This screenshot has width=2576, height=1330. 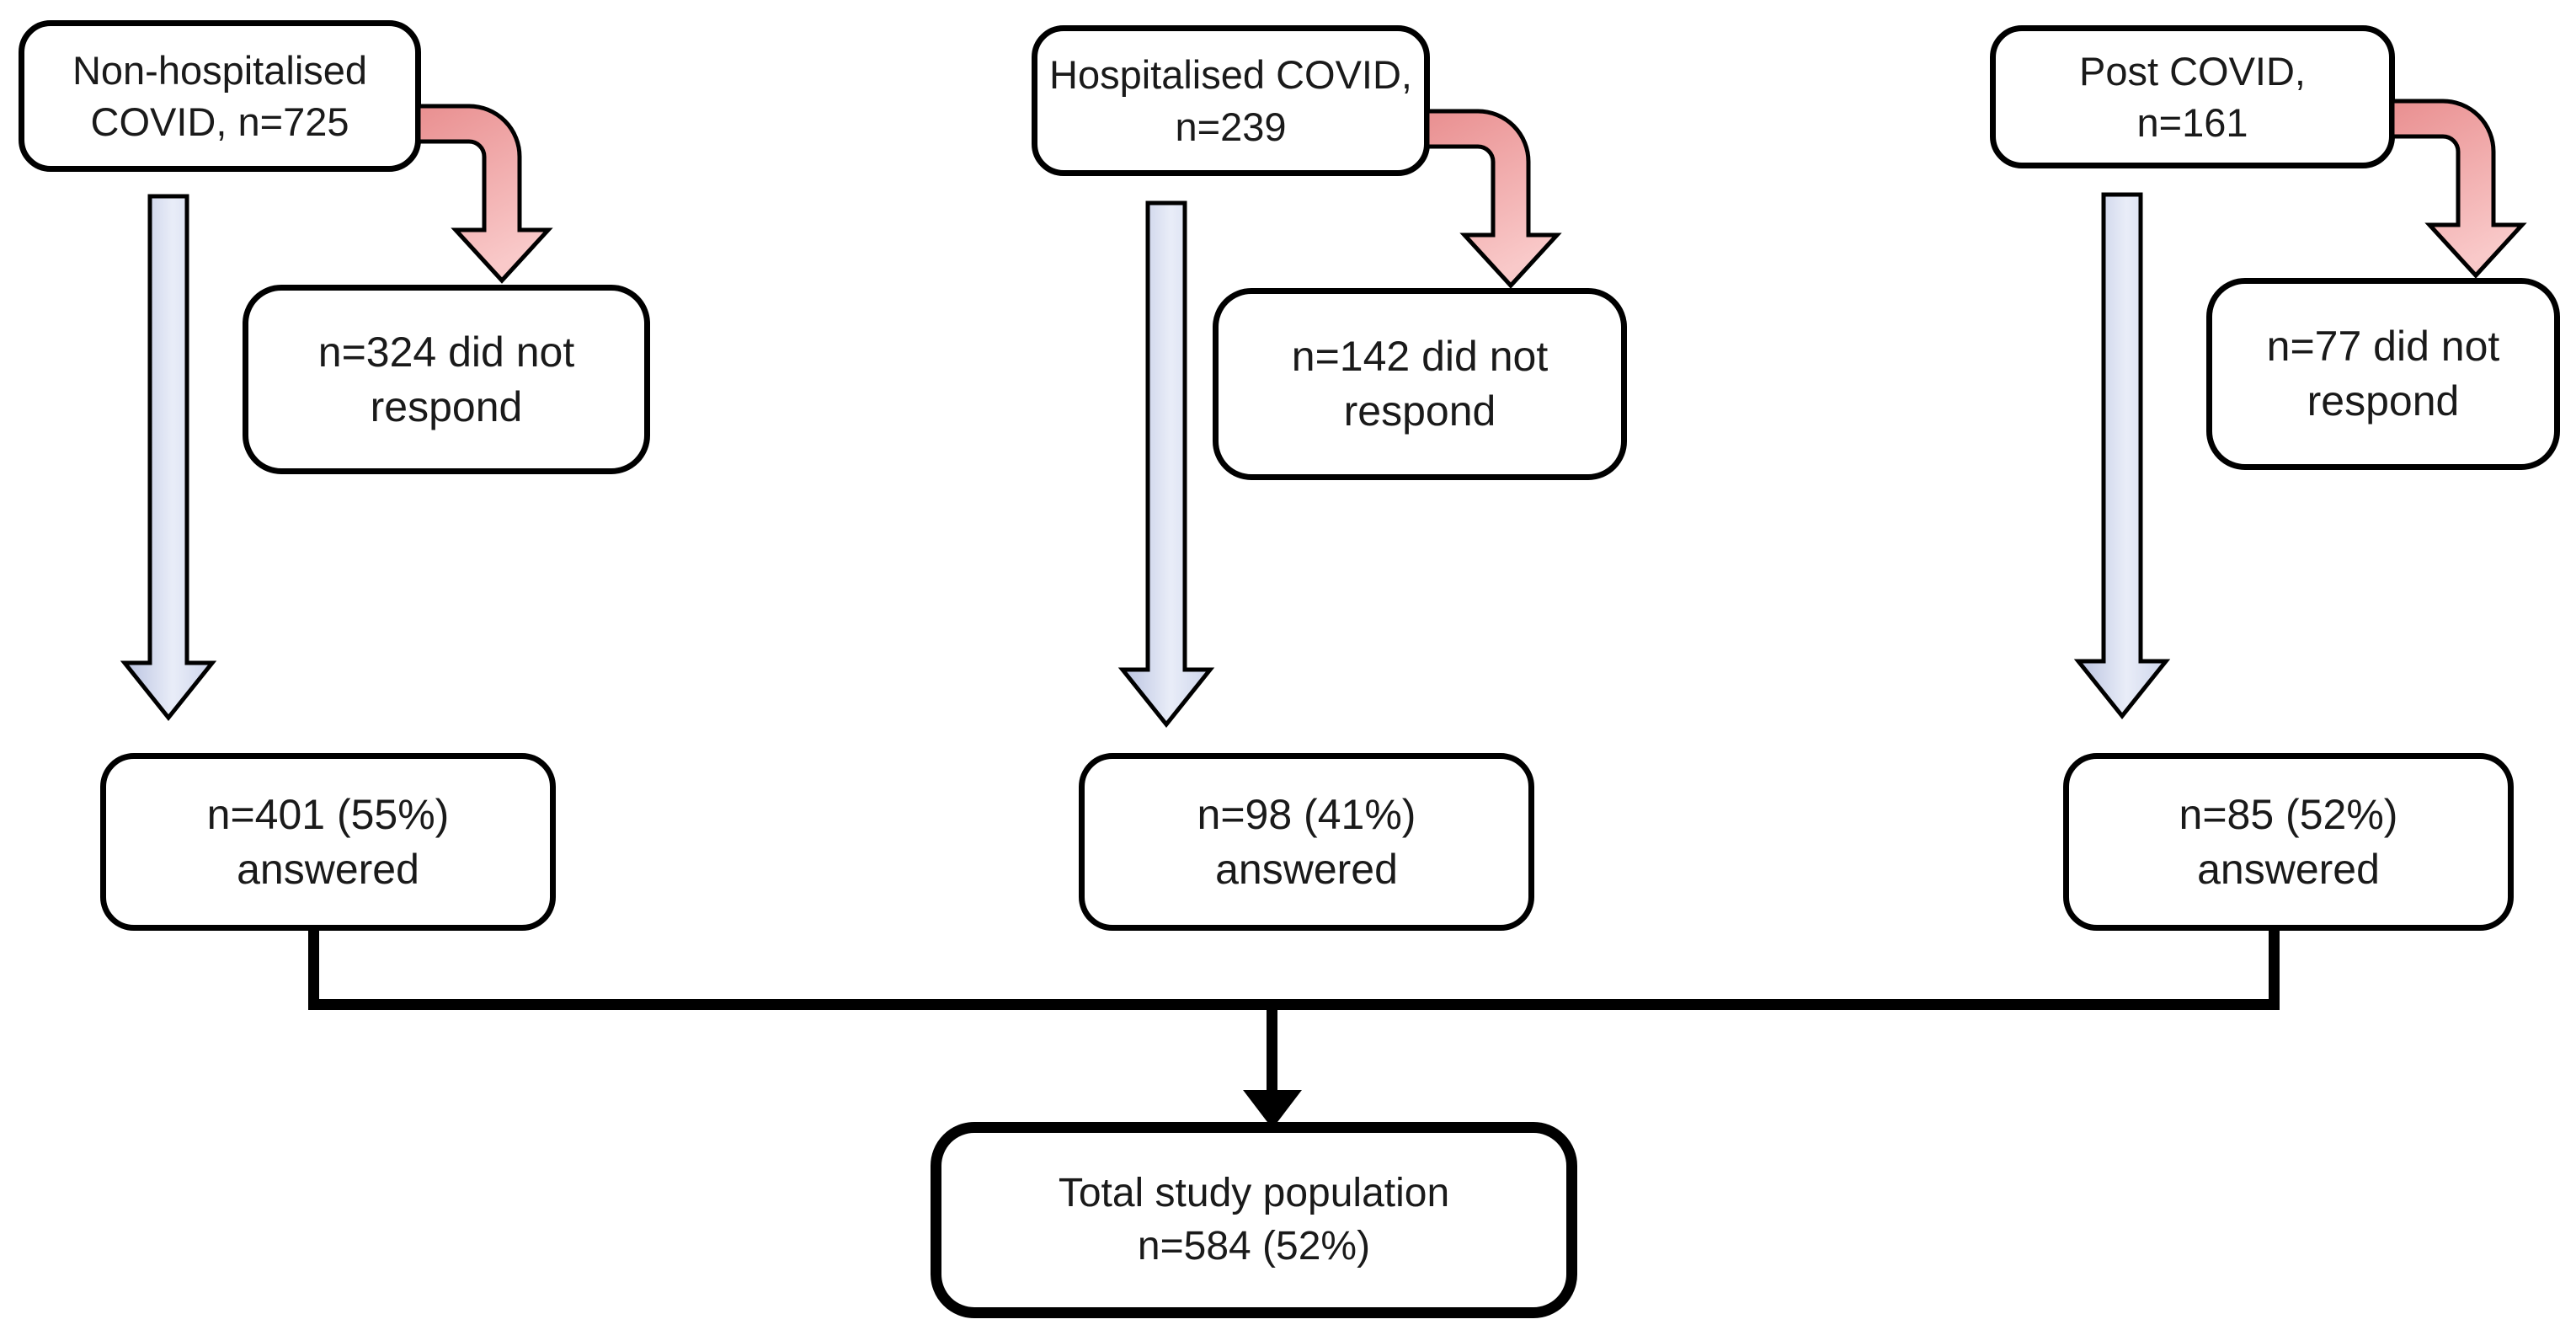 I want to click on total-box-text-line2: n=584 (52%), so click(x=1254, y=1246).